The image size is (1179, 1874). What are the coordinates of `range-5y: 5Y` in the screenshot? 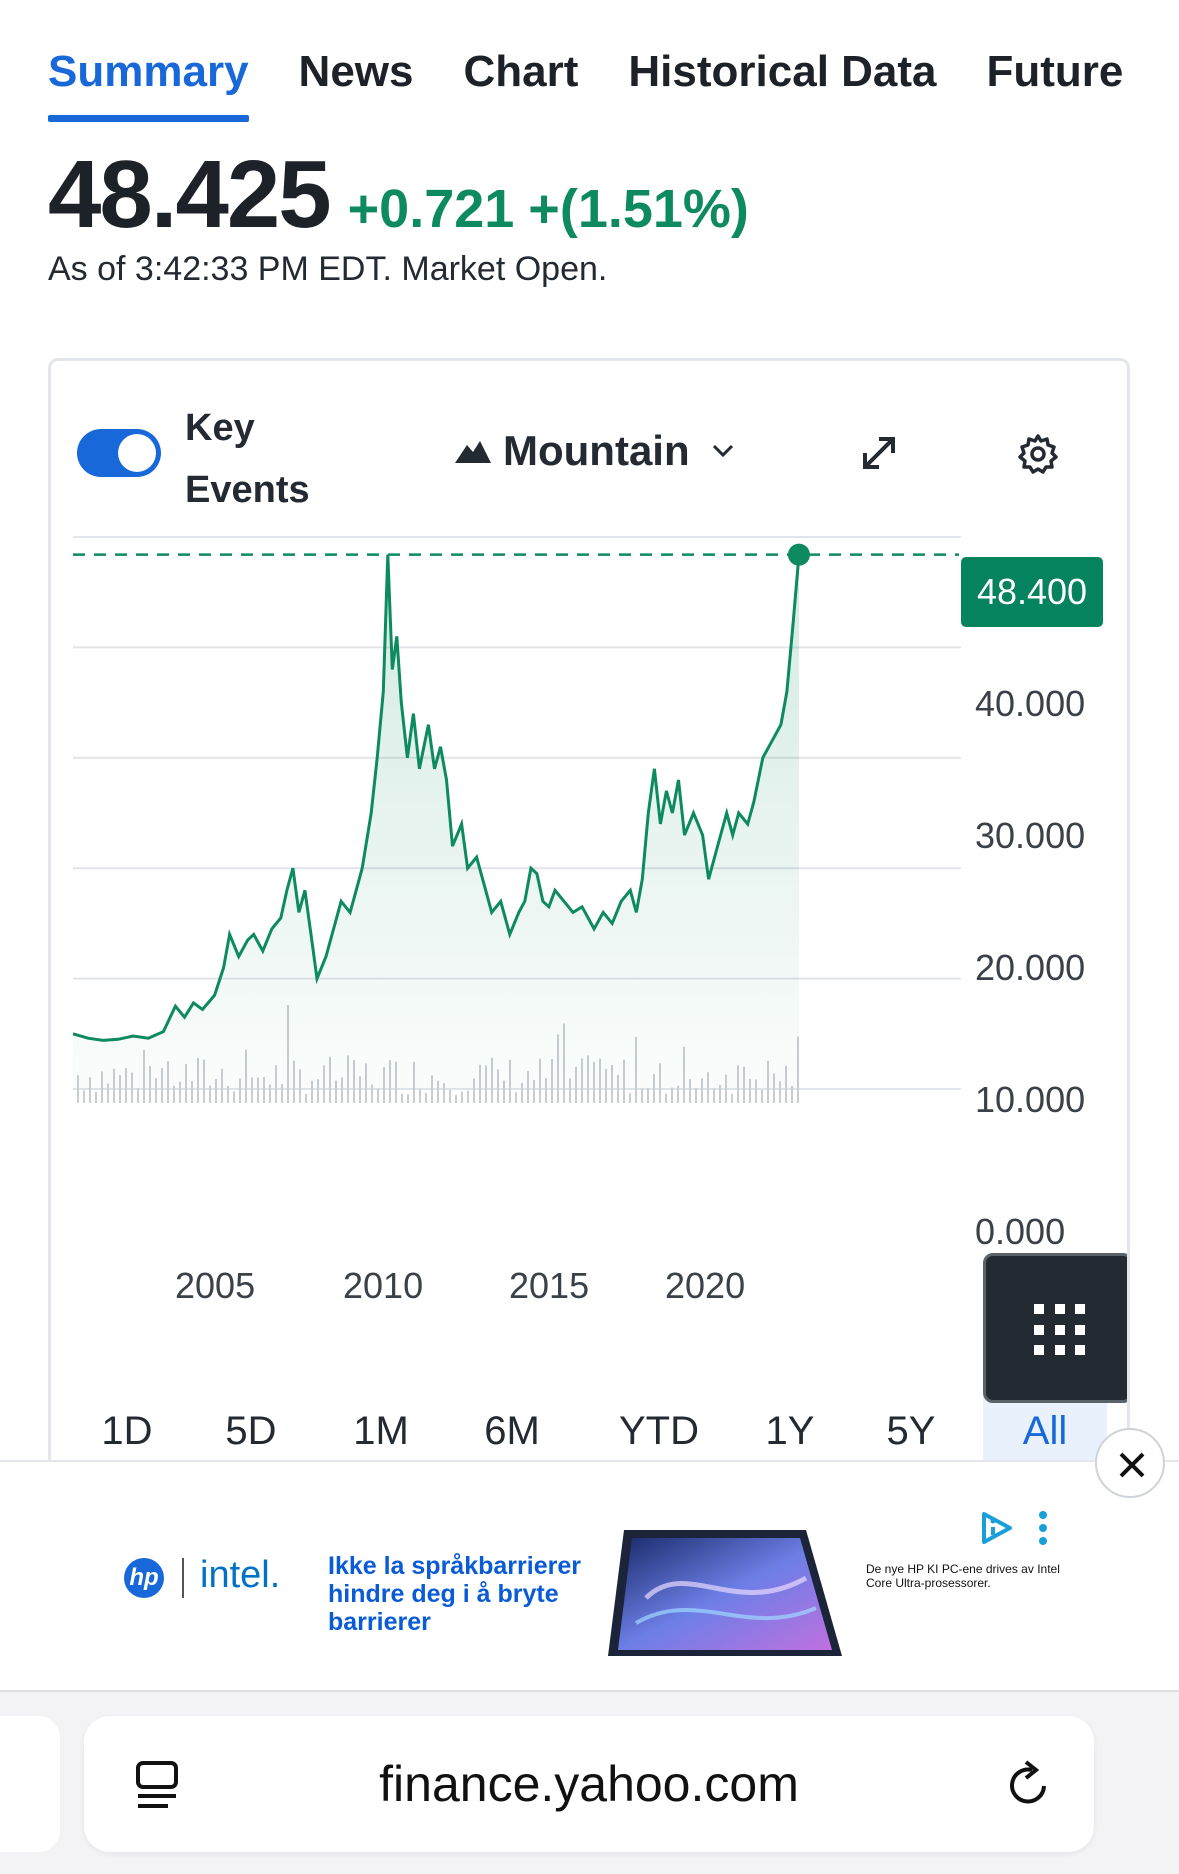 It's located at (911, 1431).